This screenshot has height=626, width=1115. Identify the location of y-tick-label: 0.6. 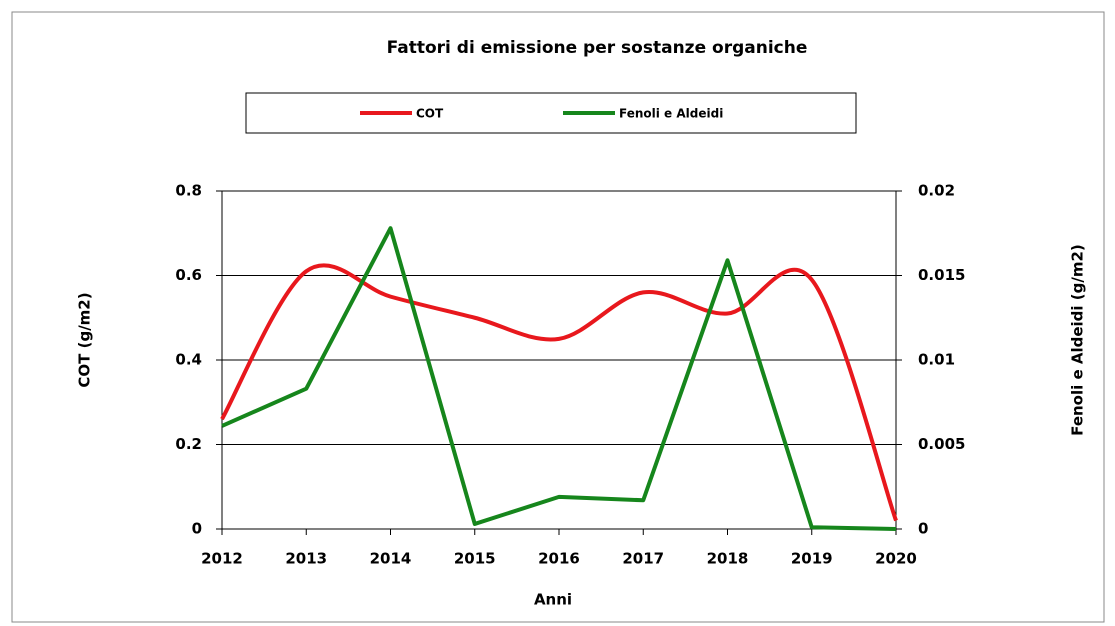
(188, 275).